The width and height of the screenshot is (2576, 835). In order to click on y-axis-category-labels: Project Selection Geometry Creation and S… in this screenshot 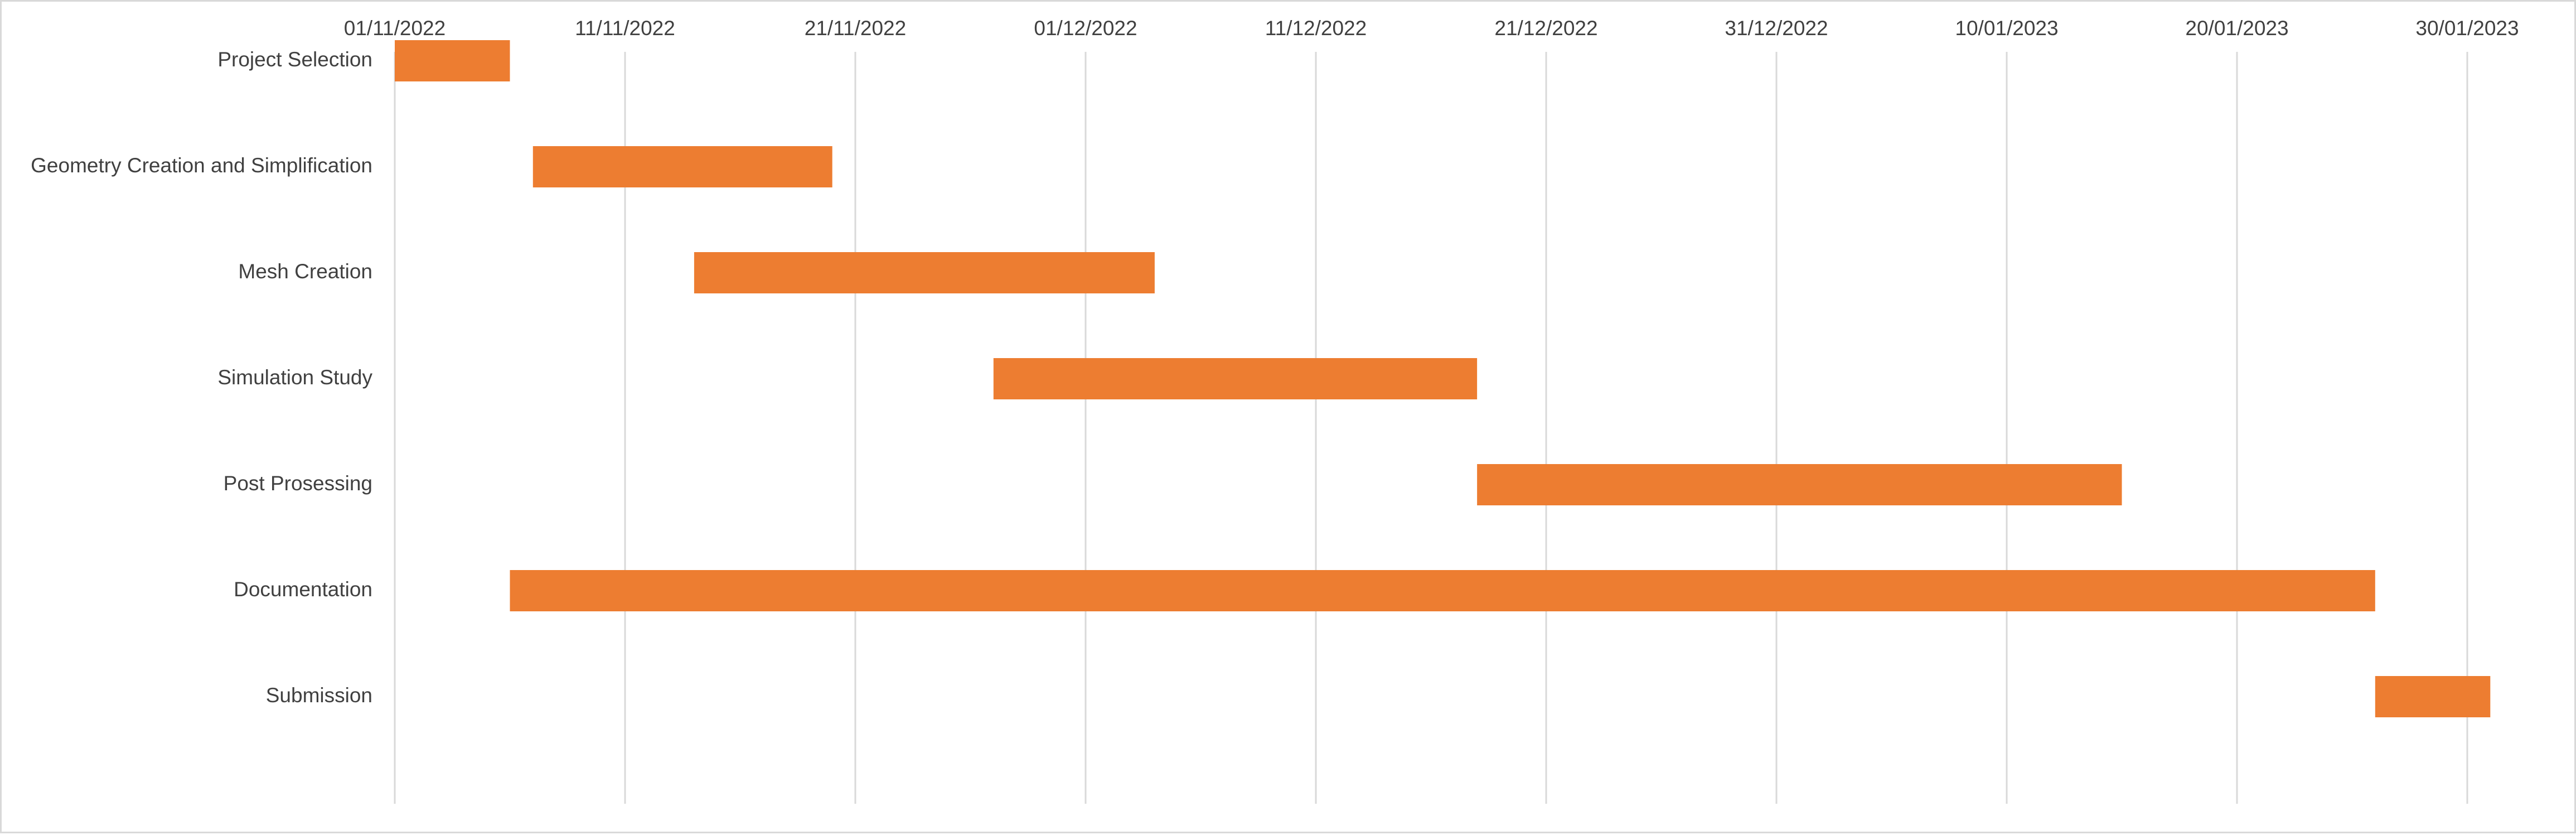, I will do `click(201, 378)`.